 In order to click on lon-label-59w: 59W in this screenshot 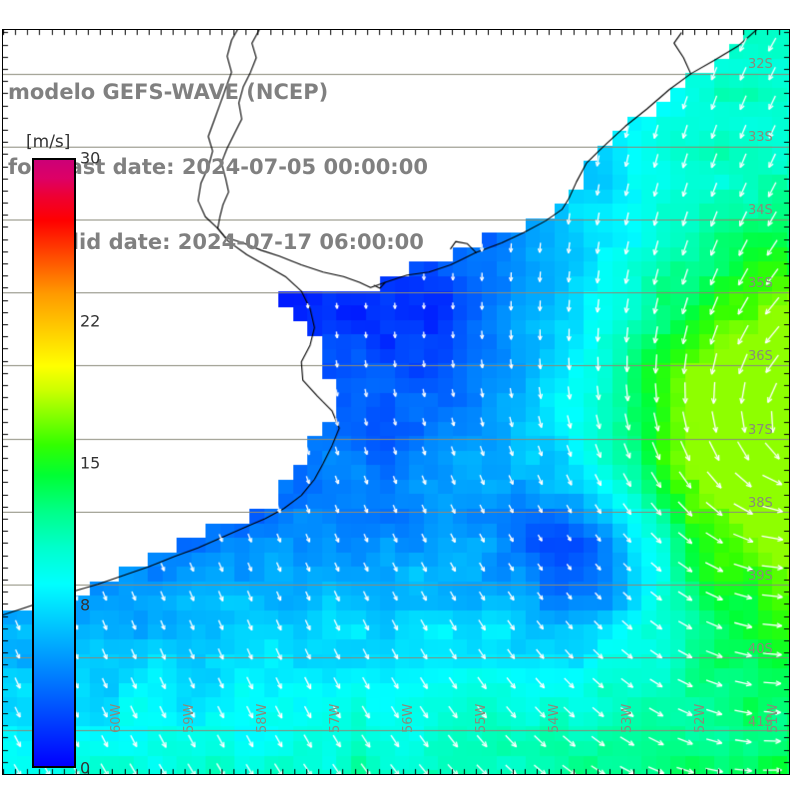, I will do `click(190, 718)`.